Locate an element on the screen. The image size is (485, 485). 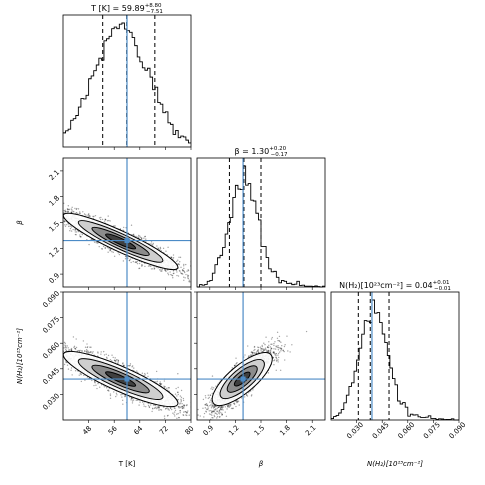
contour-level is located at coordinates (121, 241).